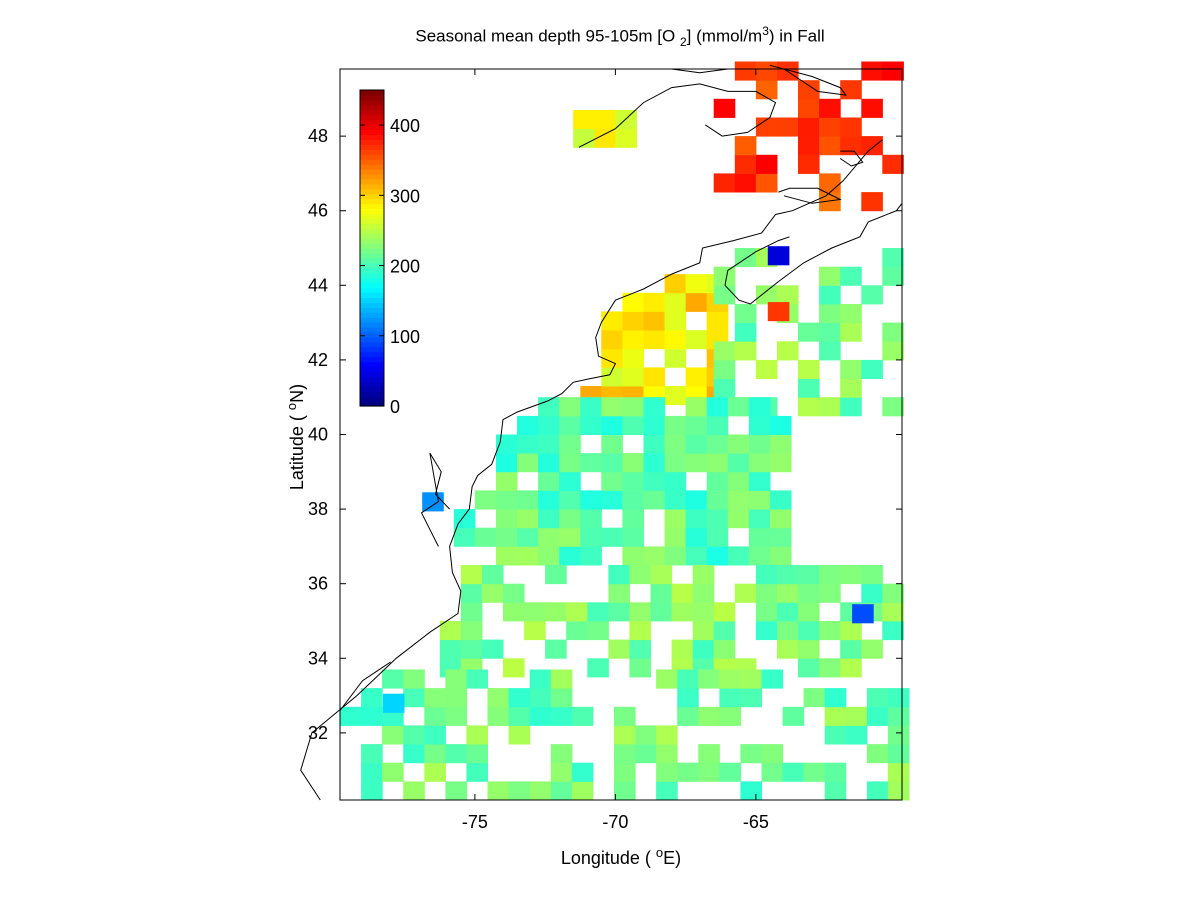 Image resolution: width=1200 pixels, height=900 pixels. What do you see at coordinates (405, 126) in the screenshot?
I see `colorbar-tick-label: 400` at bounding box center [405, 126].